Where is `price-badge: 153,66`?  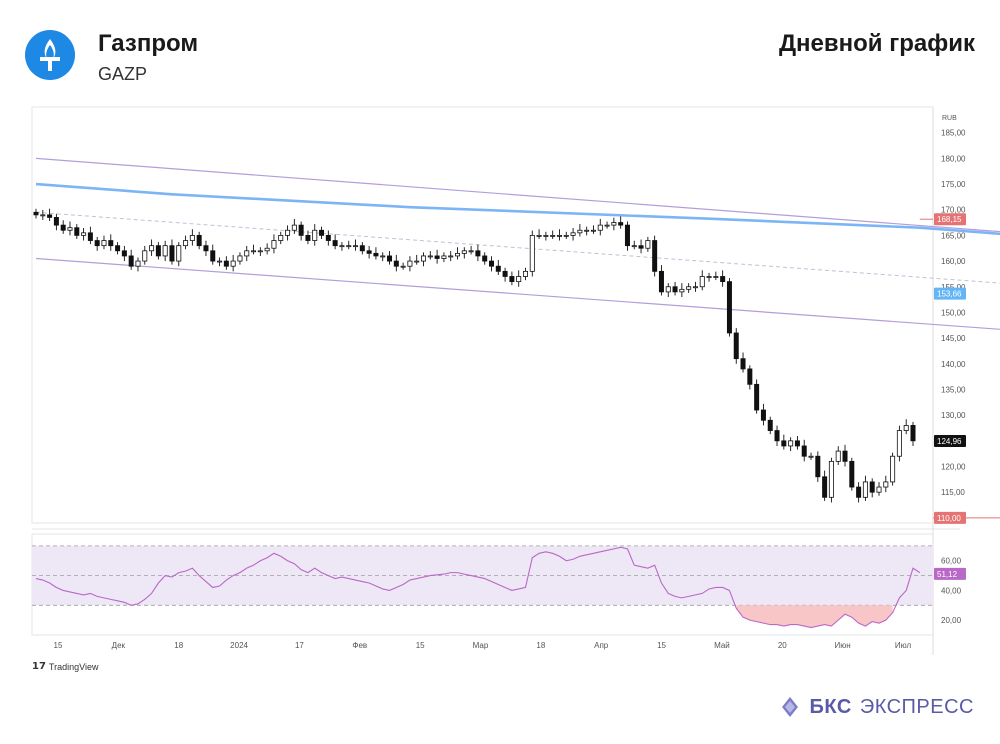 price-badge: 153,66 is located at coordinates (950, 293).